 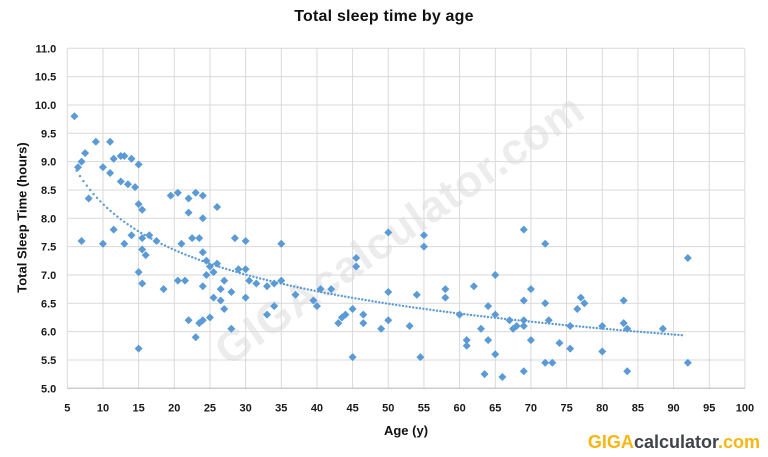 I want to click on x-axis-title: Age (y), so click(x=406, y=430).